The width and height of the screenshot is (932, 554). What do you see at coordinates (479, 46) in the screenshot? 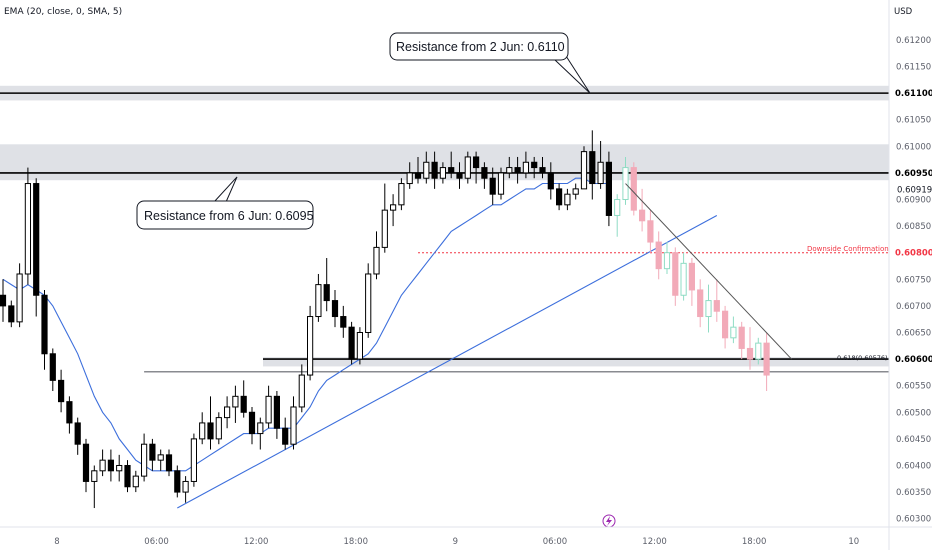
I see `callout-2jun: Resistance from 2 Jun: 0.6110` at bounding box center [479, 46].